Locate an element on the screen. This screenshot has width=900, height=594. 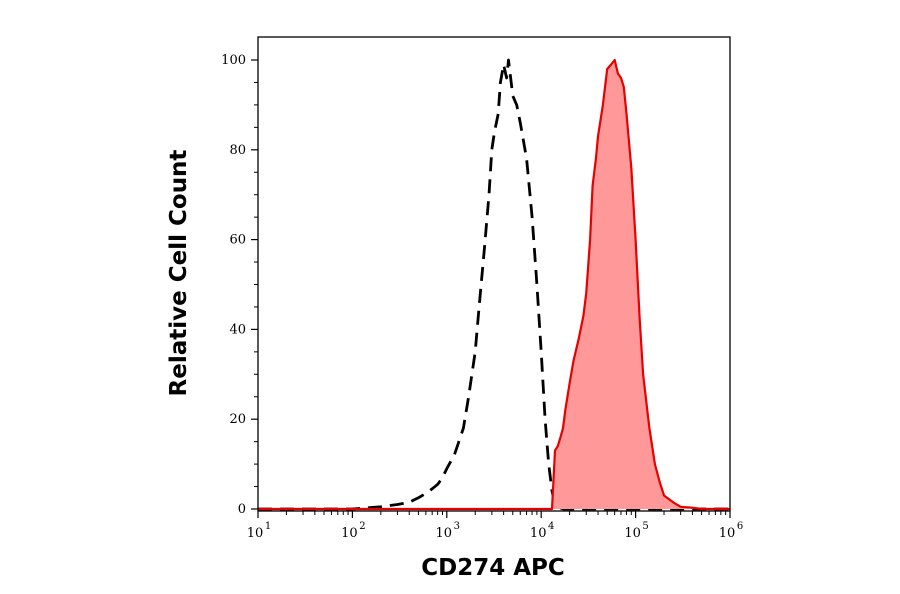
x-tick-exponent-1: 2 is located at coordinates (362, 526).